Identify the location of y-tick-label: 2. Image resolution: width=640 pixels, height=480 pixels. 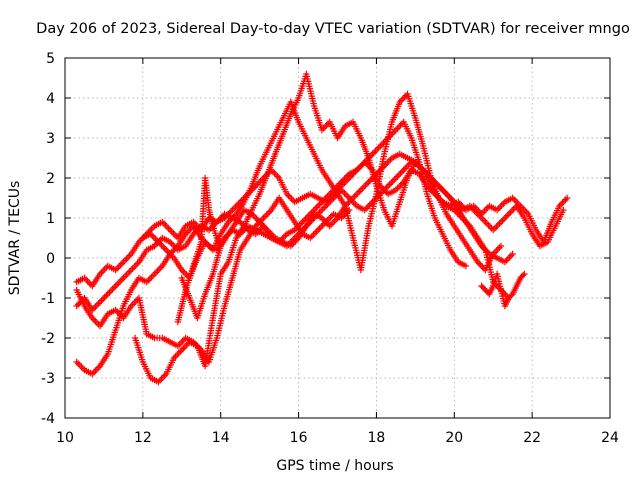
(50, 179).